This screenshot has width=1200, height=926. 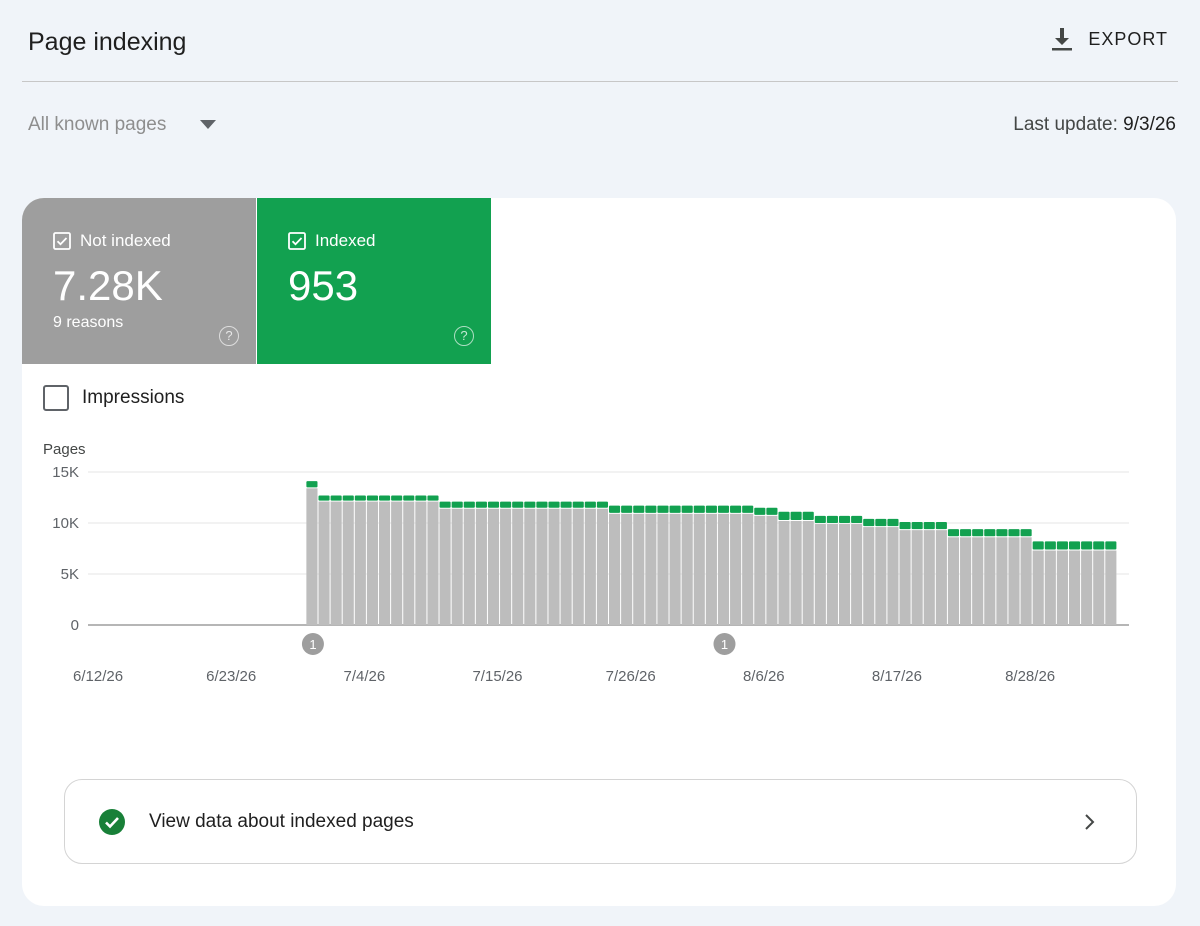 I want to click on view-indexed-data-link: View data about indexed pages, so click(x=600, y=821).